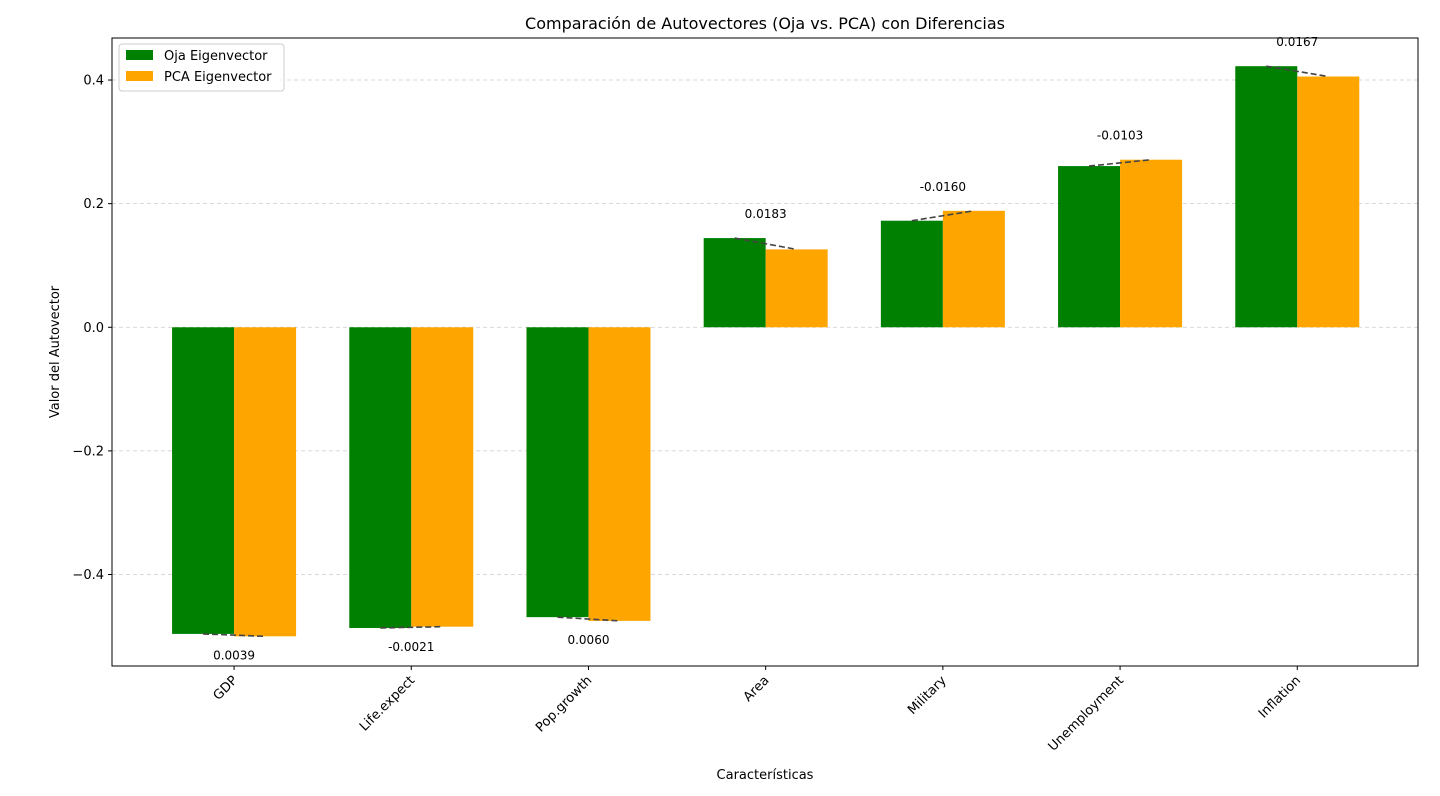 The image size is (1440, 796). Describe the element at coordinates (1086, 713) in the screenshot. I see `x-tick-label: Unemployment` at that location.